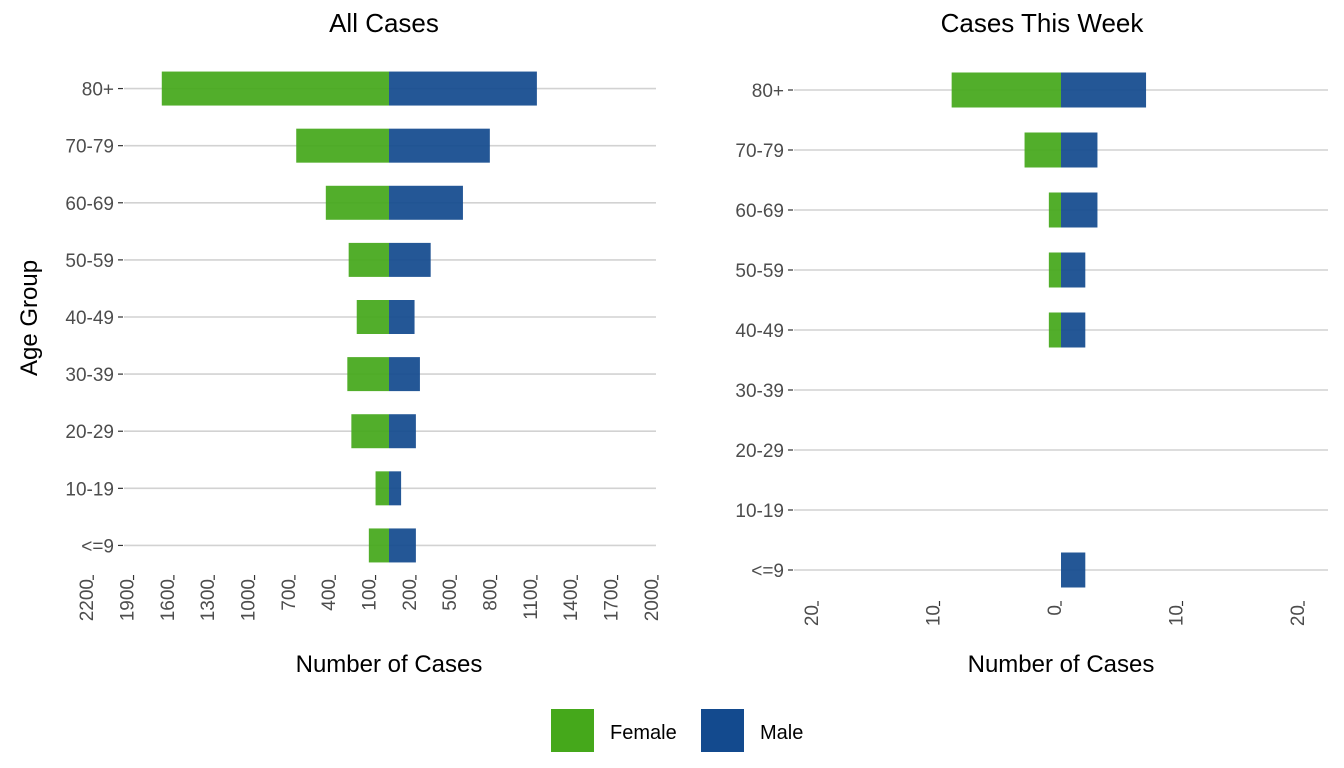 Image resolution: width=1344 pixels, height=768 pixels. Describe the element at coordinates (572, 730) in the screenshot. I see `legend-female-swatch` at that location.